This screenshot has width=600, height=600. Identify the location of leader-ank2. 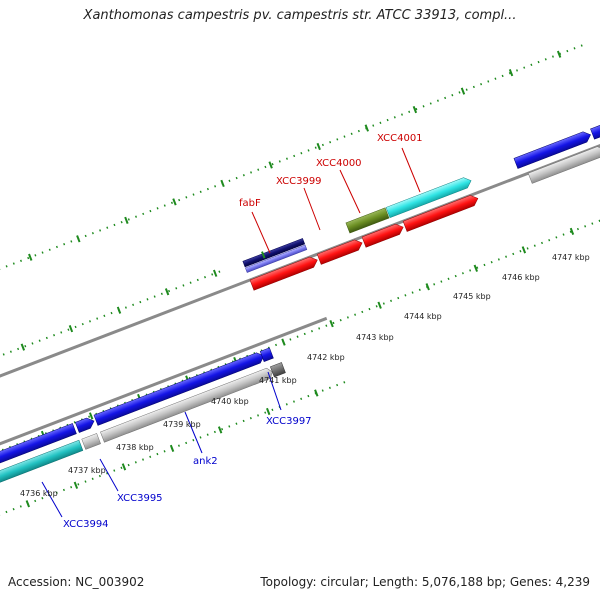
(193, 432).